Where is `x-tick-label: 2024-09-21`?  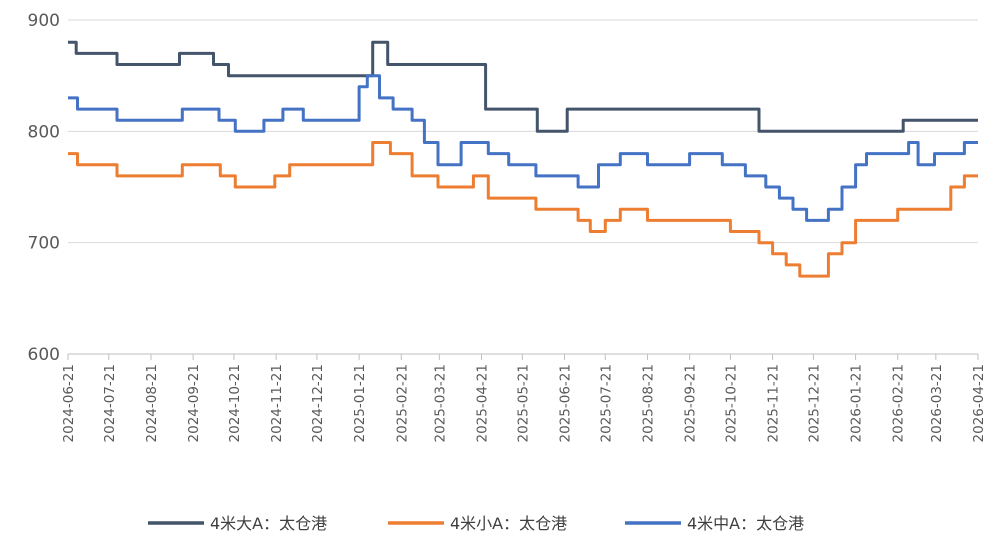 x-tick-label: 2024-09-21 is located at coordinates (194, 403).